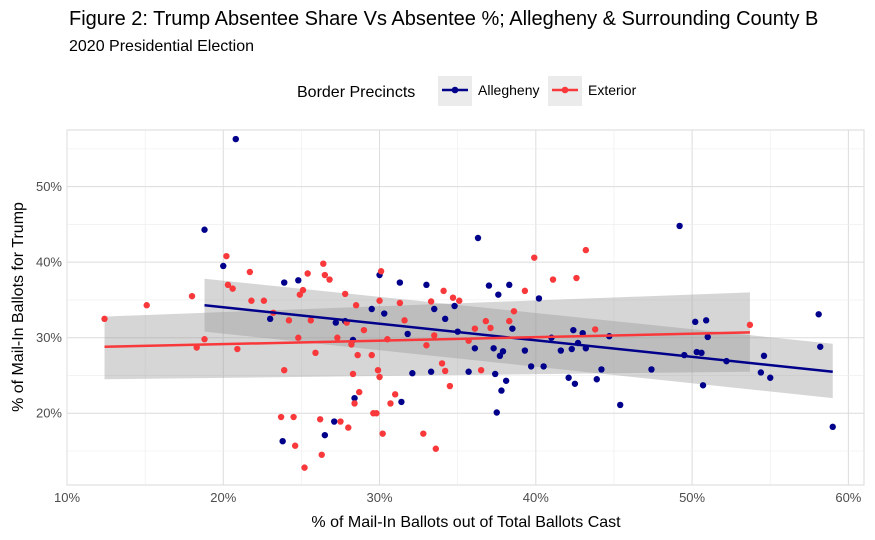  What do you see at coordinates (49, 300) in the screenshot?
I see `y-tick-labels: 20% 30% 40% 50%` at bounding box center [49, 300].